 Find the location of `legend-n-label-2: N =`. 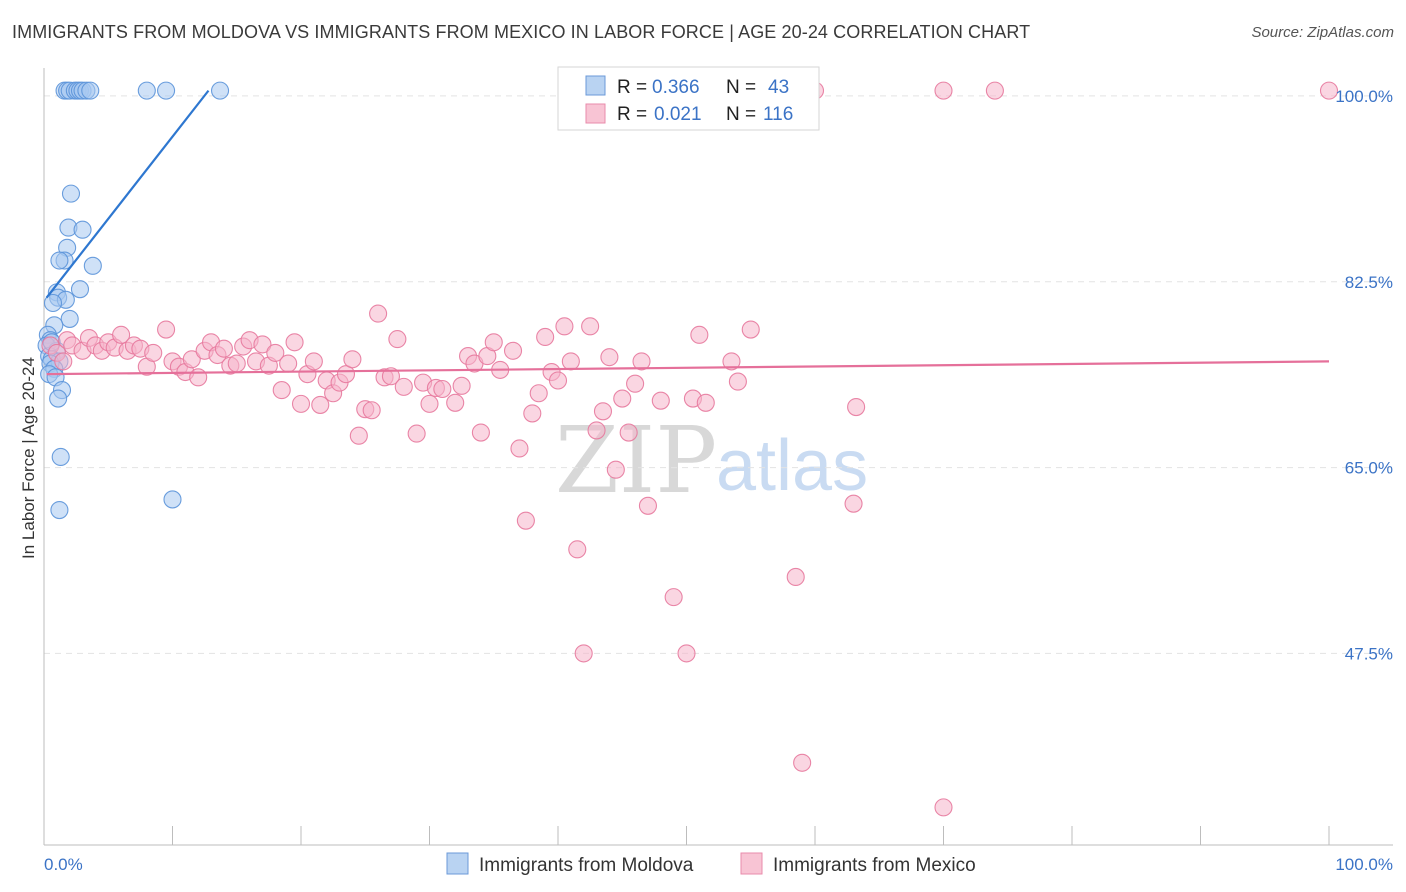

legend-n-label-2: N = is located at coordinates (741, 114).